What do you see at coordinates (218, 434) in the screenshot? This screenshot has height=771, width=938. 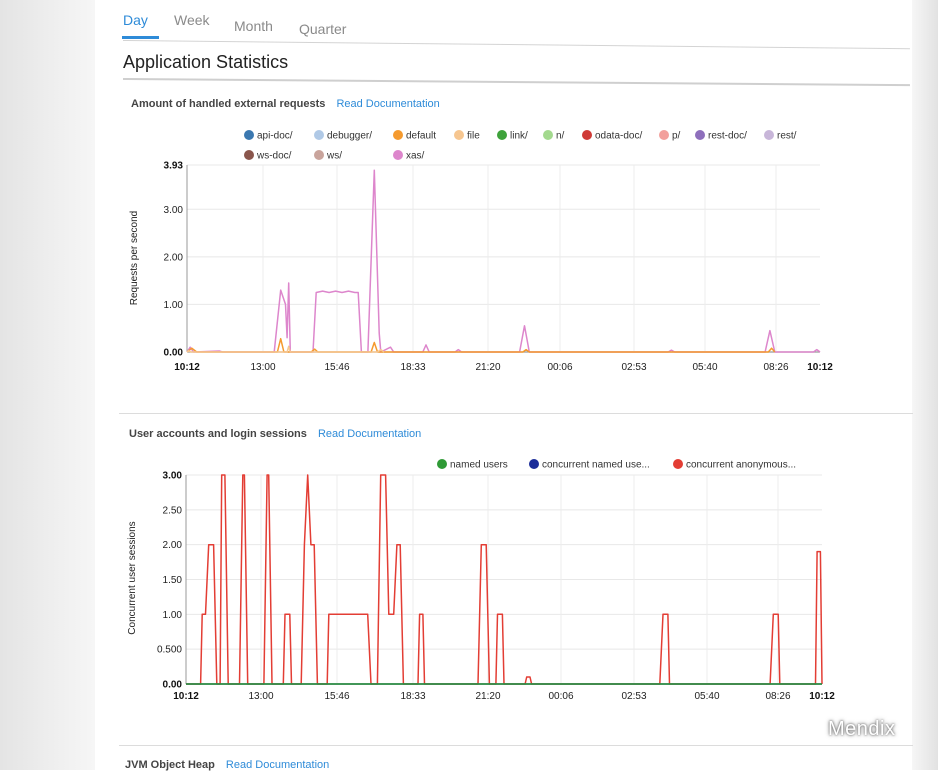 I see `section-title: User accounts and login sessions` at bounding box center [218, 434].